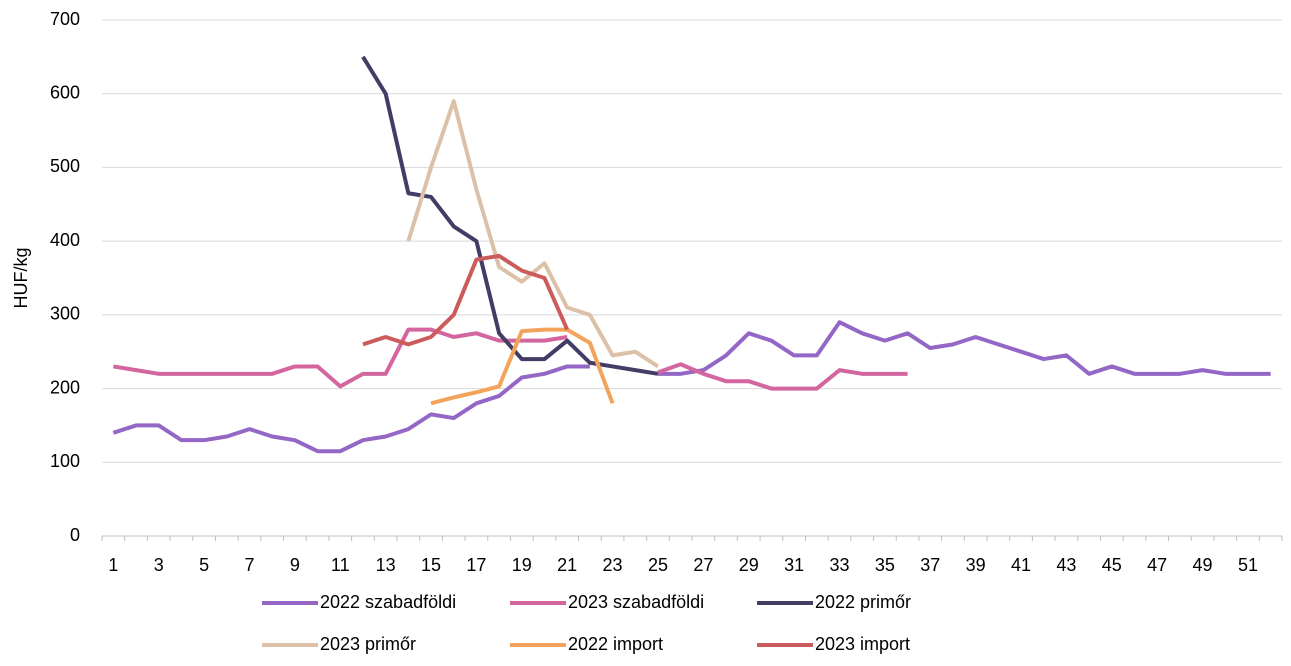 This screenshot has height=666, width=1291. What do you see at coordinates (204, 565) in the screenshot?
I see `x-tick-label: 5` at bounding box center [204, 565].